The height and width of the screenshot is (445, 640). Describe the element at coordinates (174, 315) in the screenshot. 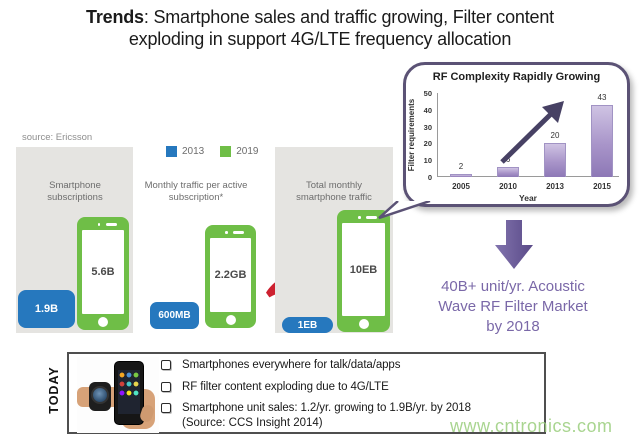

I see `traffic-per-sub-2013-value: 600MB` at that location.